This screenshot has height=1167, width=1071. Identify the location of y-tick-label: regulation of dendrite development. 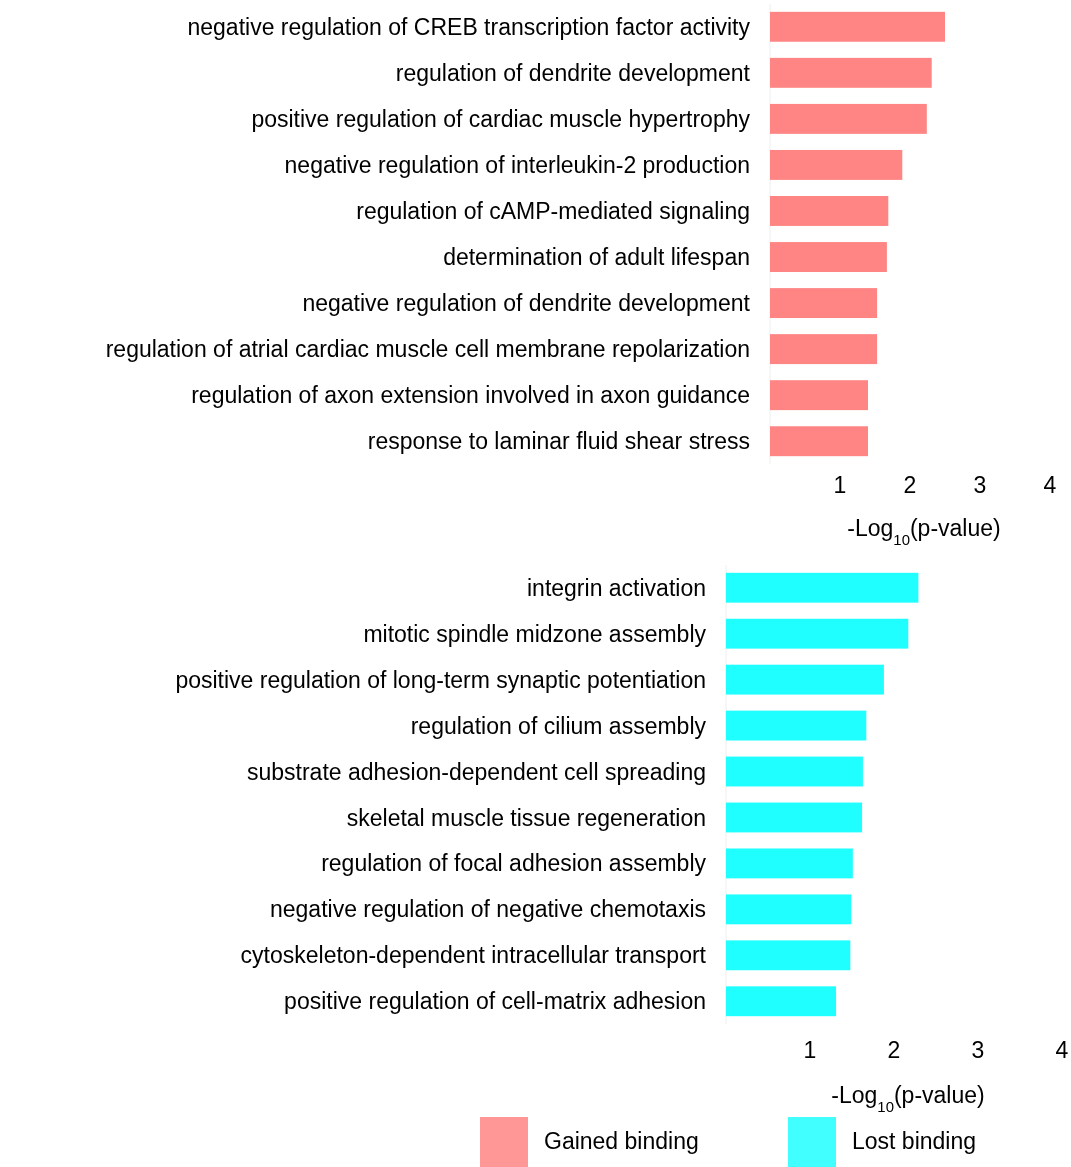
(573, 72).